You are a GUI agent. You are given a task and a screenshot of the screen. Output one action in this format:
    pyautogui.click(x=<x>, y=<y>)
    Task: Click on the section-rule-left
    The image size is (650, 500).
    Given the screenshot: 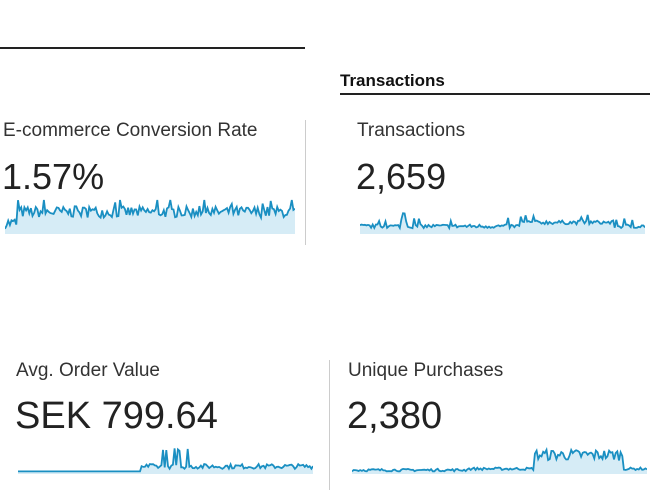 What is the action you would take?
    pyautogui.click(x=152, y=48)
    